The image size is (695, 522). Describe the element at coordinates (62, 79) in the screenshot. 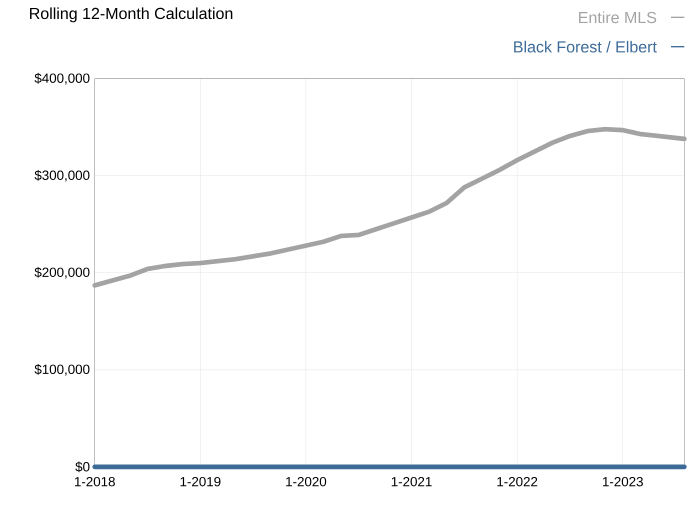

I see `y-tick-label: $400,000` at that location.